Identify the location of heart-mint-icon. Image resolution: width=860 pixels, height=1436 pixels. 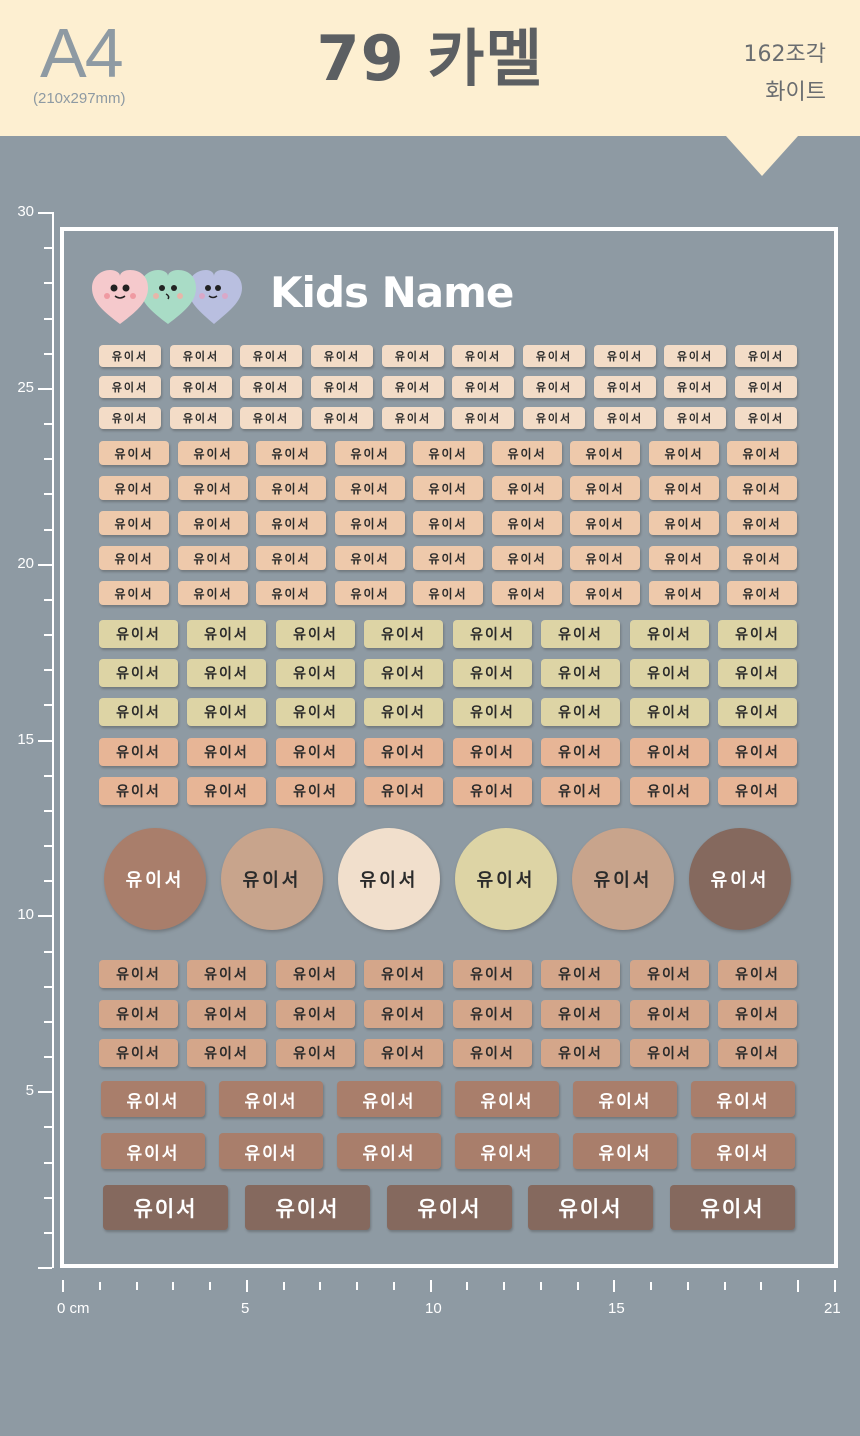
(168, 297).